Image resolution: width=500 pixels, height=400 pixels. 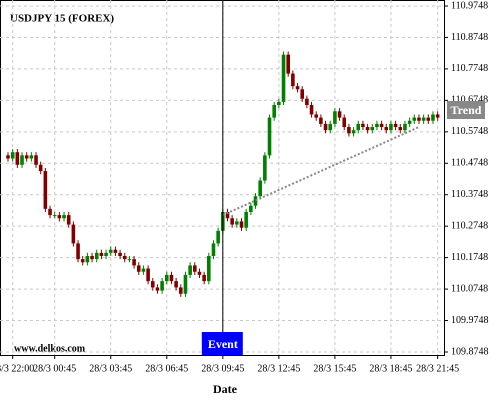 I want to click on y-tick-label: 110.7748, so click(x=469, y=68).